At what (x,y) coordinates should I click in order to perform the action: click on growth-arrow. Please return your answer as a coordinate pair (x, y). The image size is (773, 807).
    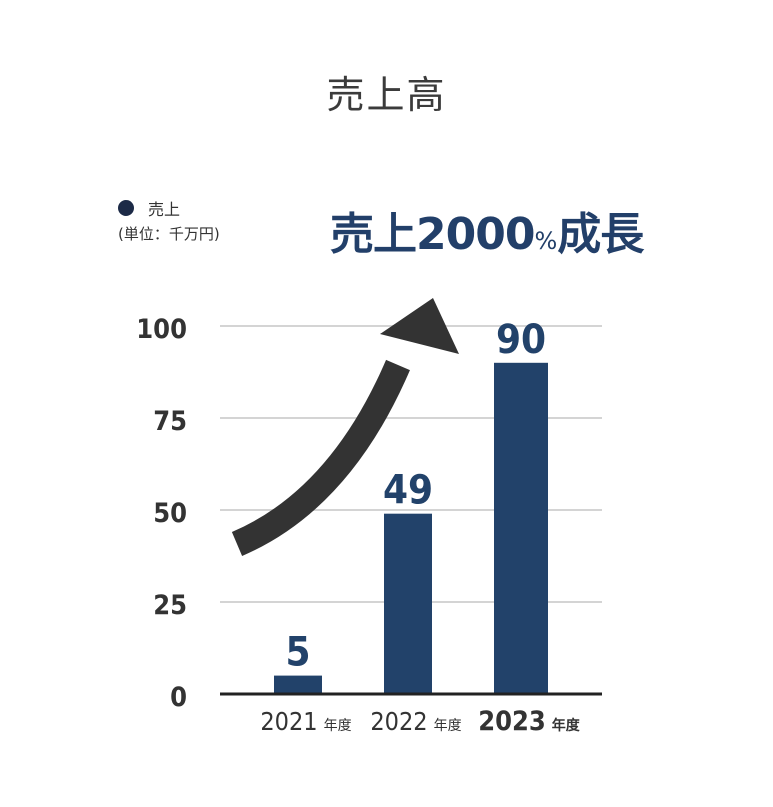
    Looking at the image, I should click on (345, 427).